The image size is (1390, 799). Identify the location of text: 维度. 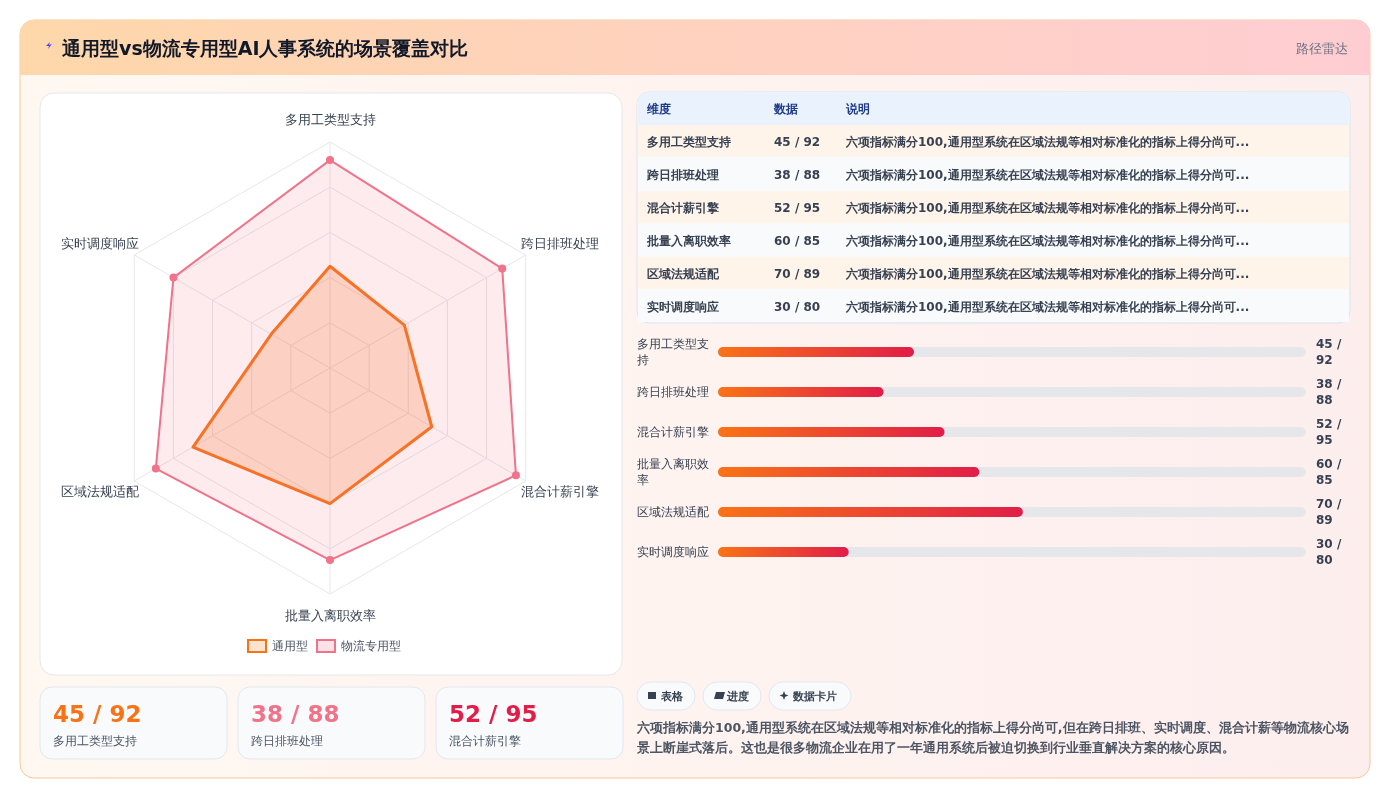
(658, 109).